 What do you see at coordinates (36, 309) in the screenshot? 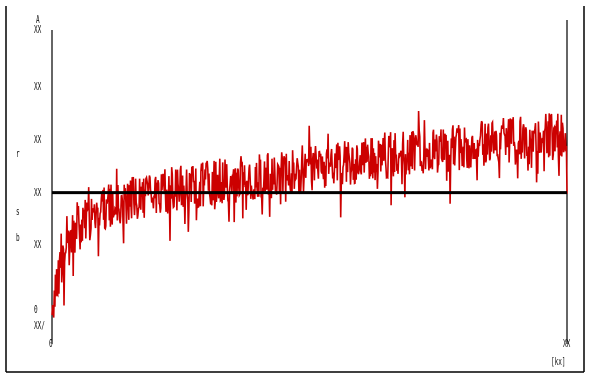
I see `y-left-fragment: 0` at bounding box center [36, 309].